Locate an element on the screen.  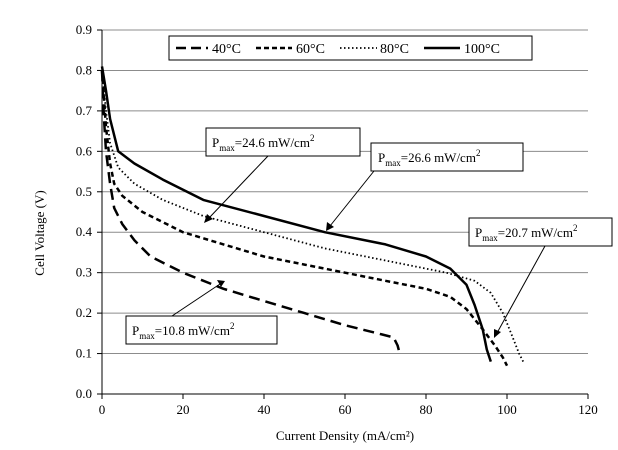
x-tick-label: 80 is located at coordinates (426, 409).